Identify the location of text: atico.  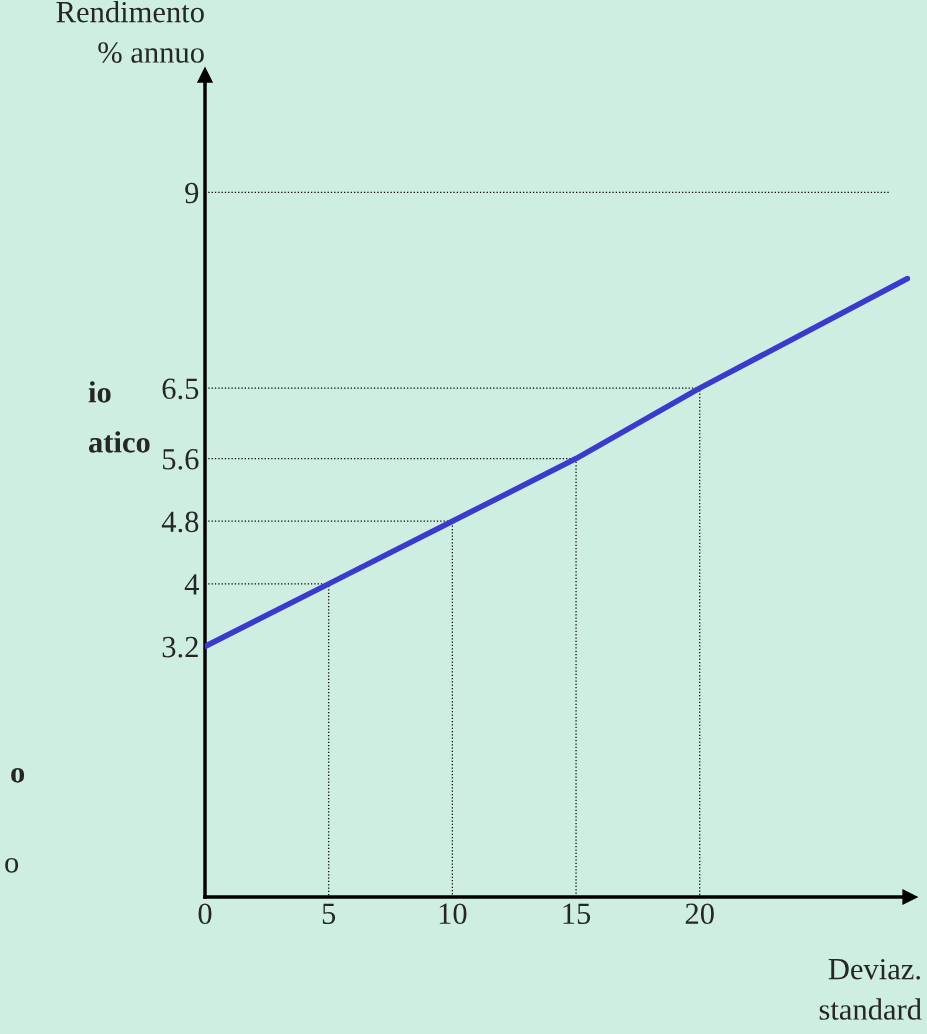
(119, 442).